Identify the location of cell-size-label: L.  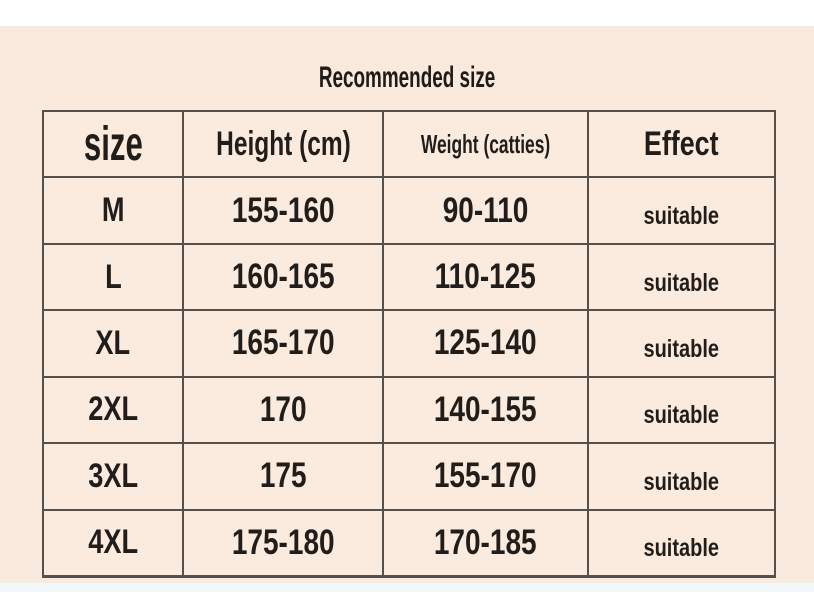
(113, 276).